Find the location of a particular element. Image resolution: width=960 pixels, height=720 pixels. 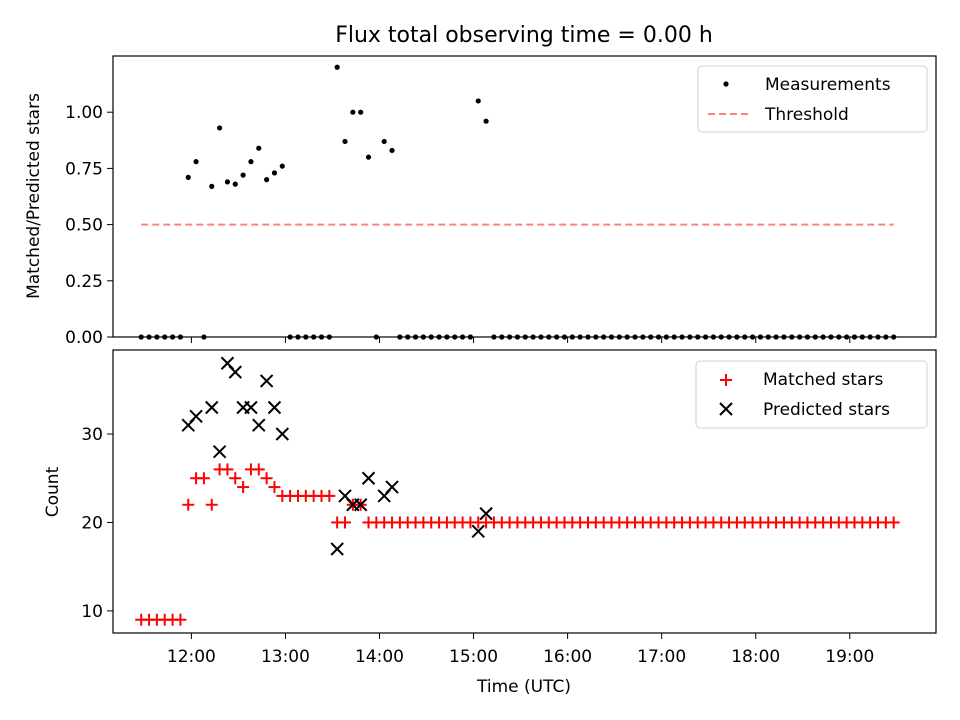

top-chart-title: Flux total observing time = 0.00 h is located at coordinates (524, 35).